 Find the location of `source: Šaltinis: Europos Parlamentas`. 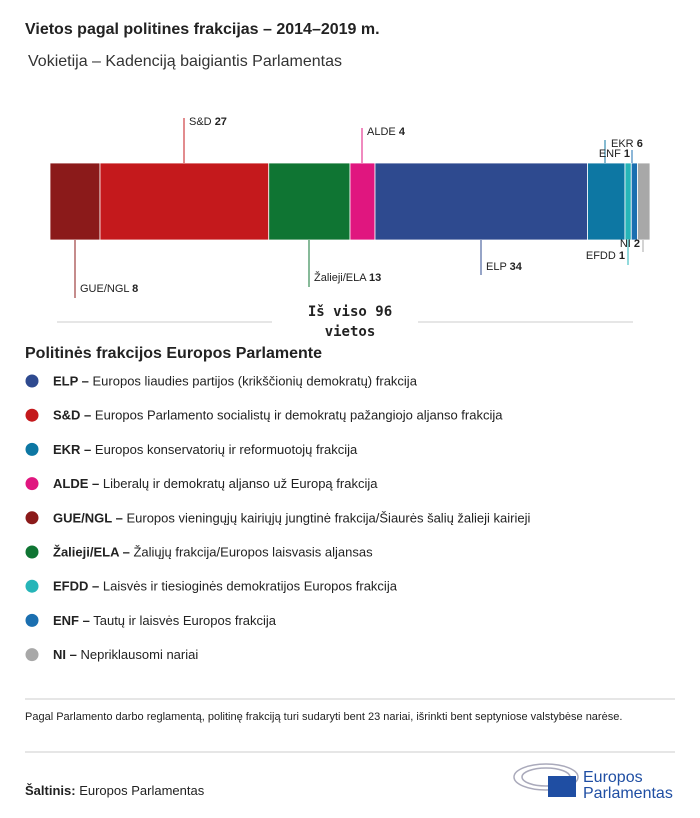

source: Šaltinis: Europos Parlamentas is located at coordinates (114, 790).